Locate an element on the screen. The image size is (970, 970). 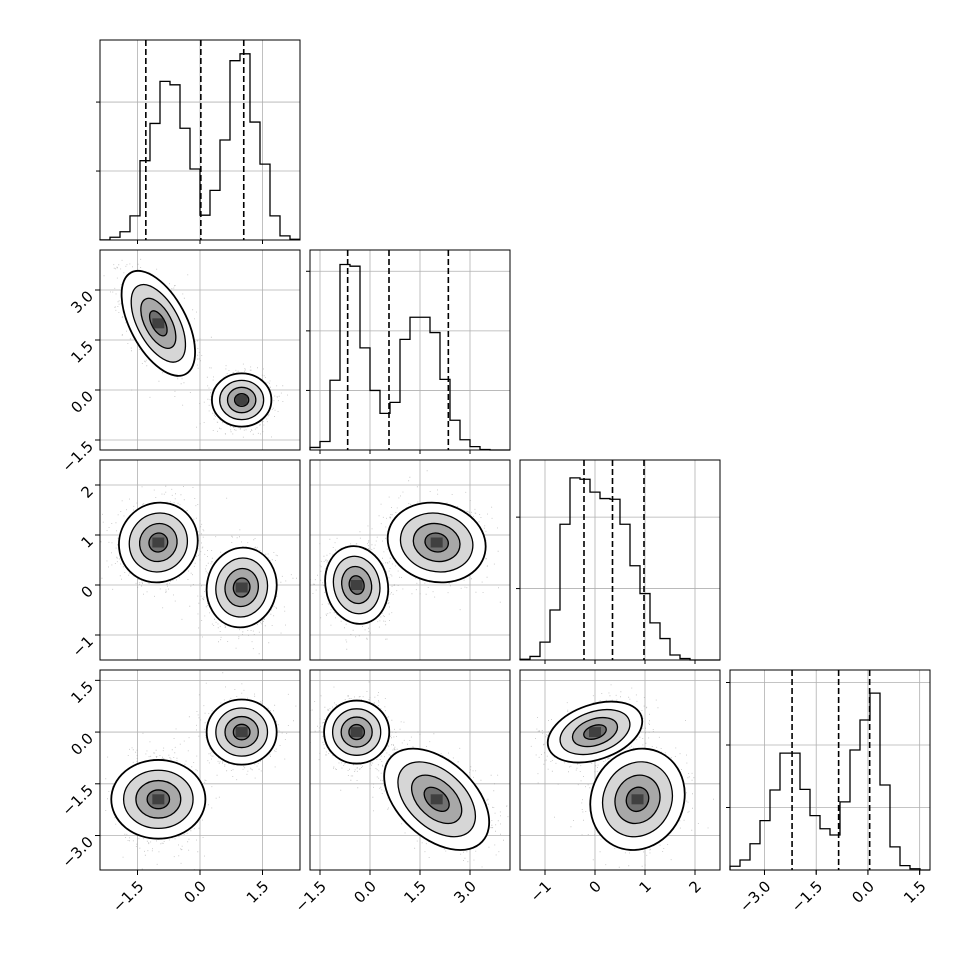
y-tick-label: 2 is located at coordinates (87, 491).